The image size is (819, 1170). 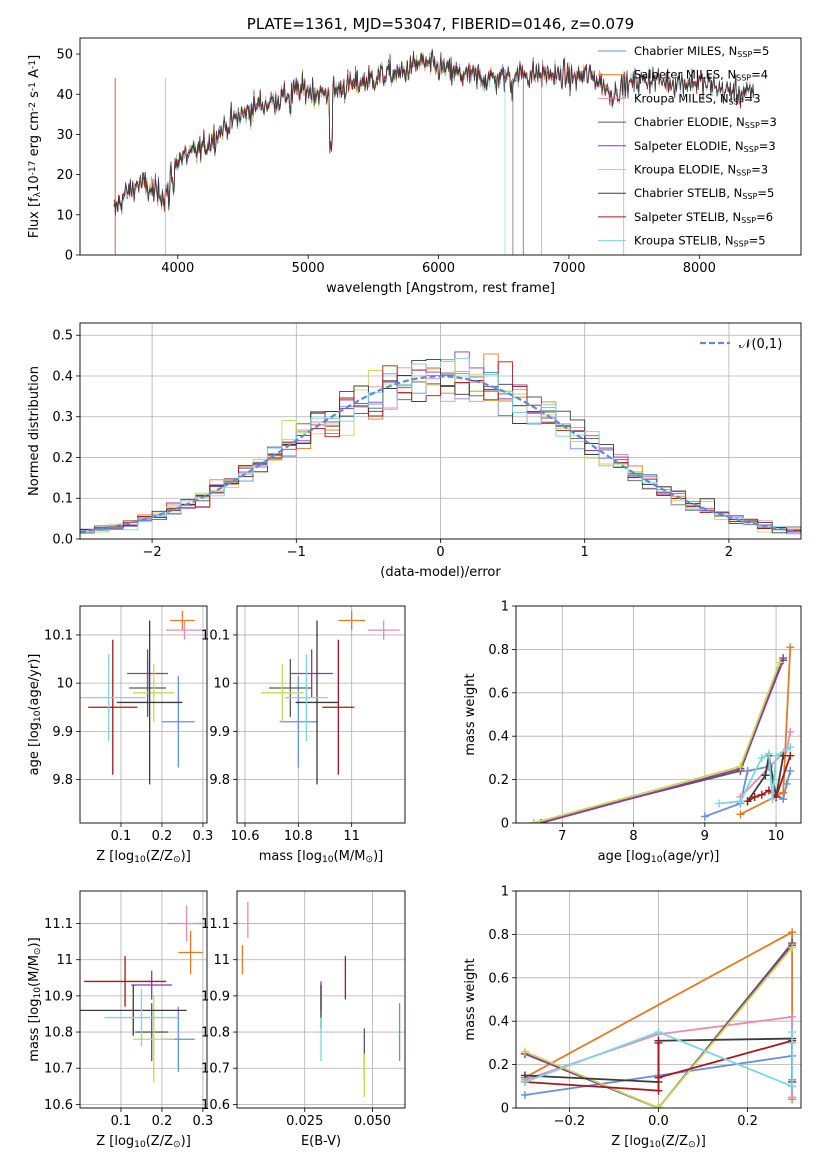 I want to click on x-tick-label: 0.0, so click(x=658, y=1121).